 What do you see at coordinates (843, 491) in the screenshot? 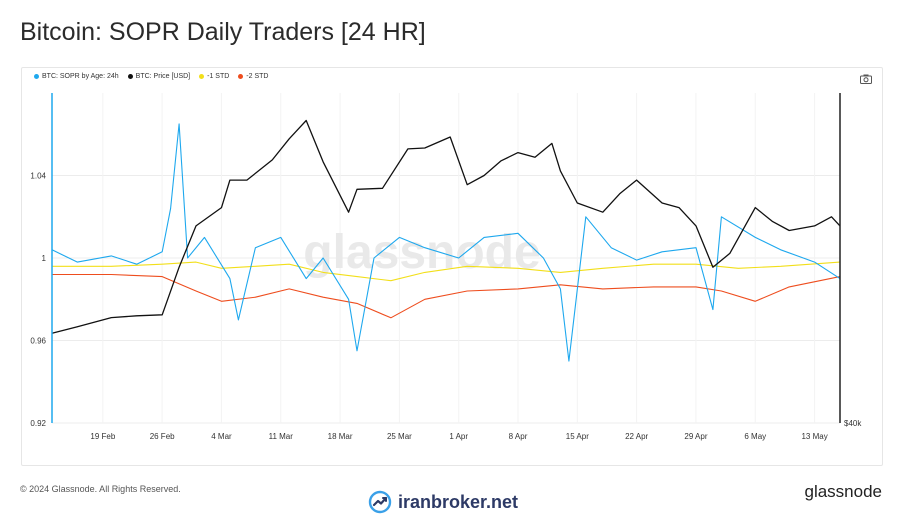
I see `glassnode-logo: glassnode` at bounding box center [843, 491].